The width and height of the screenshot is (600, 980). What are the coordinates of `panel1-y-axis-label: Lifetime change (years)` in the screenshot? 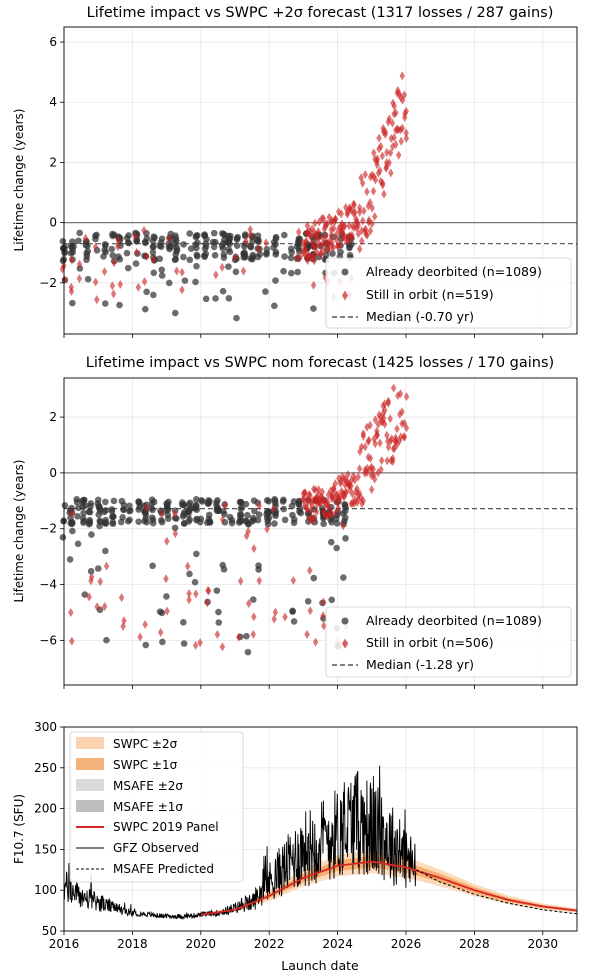 It's located at (19, 180).